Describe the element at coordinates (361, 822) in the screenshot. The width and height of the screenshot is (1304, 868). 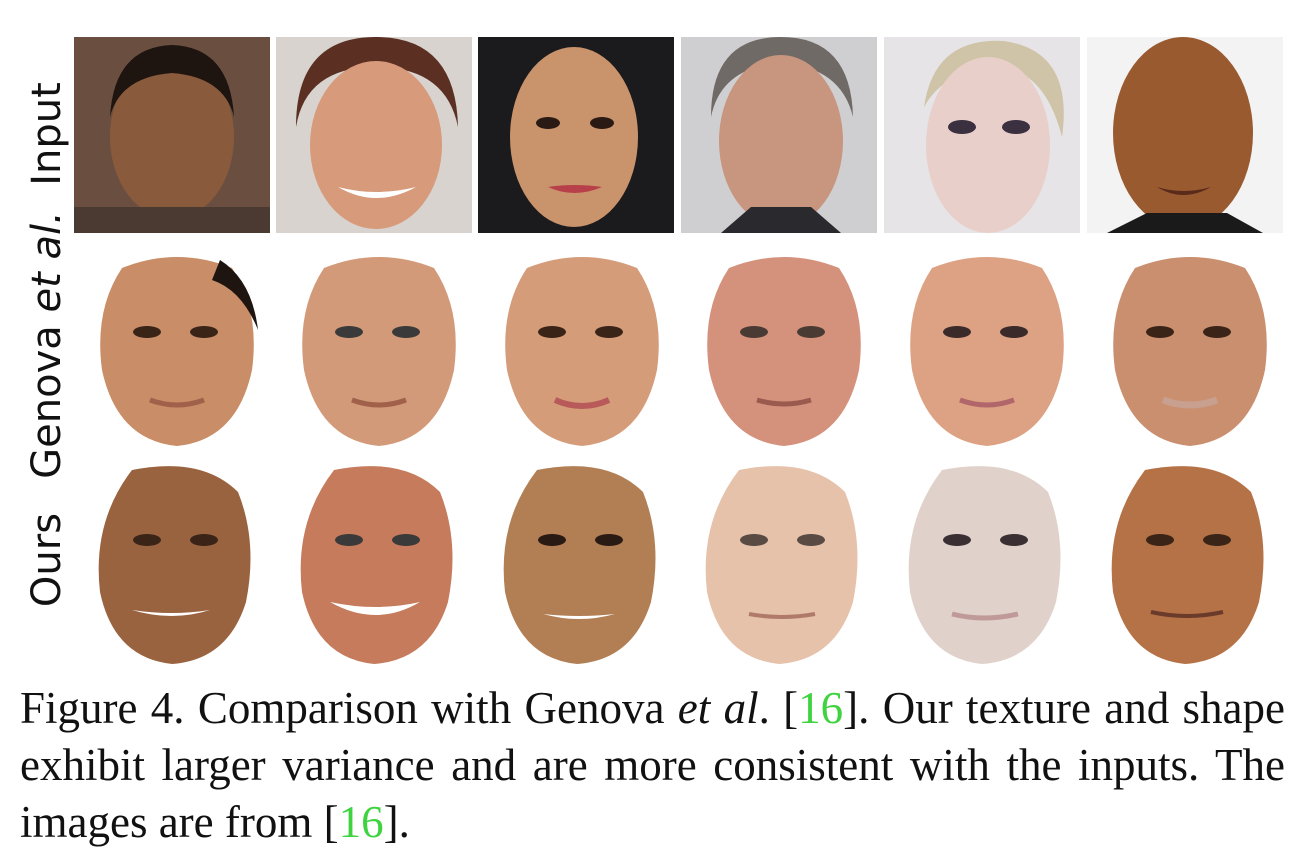
I see `citation-link-16-second: 16` at that location.